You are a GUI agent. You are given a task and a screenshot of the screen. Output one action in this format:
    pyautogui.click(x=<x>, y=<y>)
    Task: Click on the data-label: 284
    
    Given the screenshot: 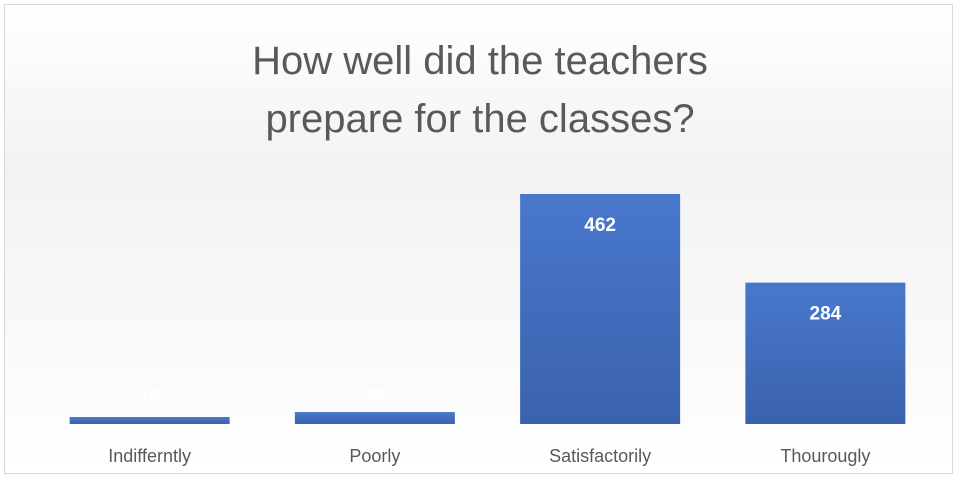 What is the action you would take?
    pyautogui.click(x=826, y=314)
    